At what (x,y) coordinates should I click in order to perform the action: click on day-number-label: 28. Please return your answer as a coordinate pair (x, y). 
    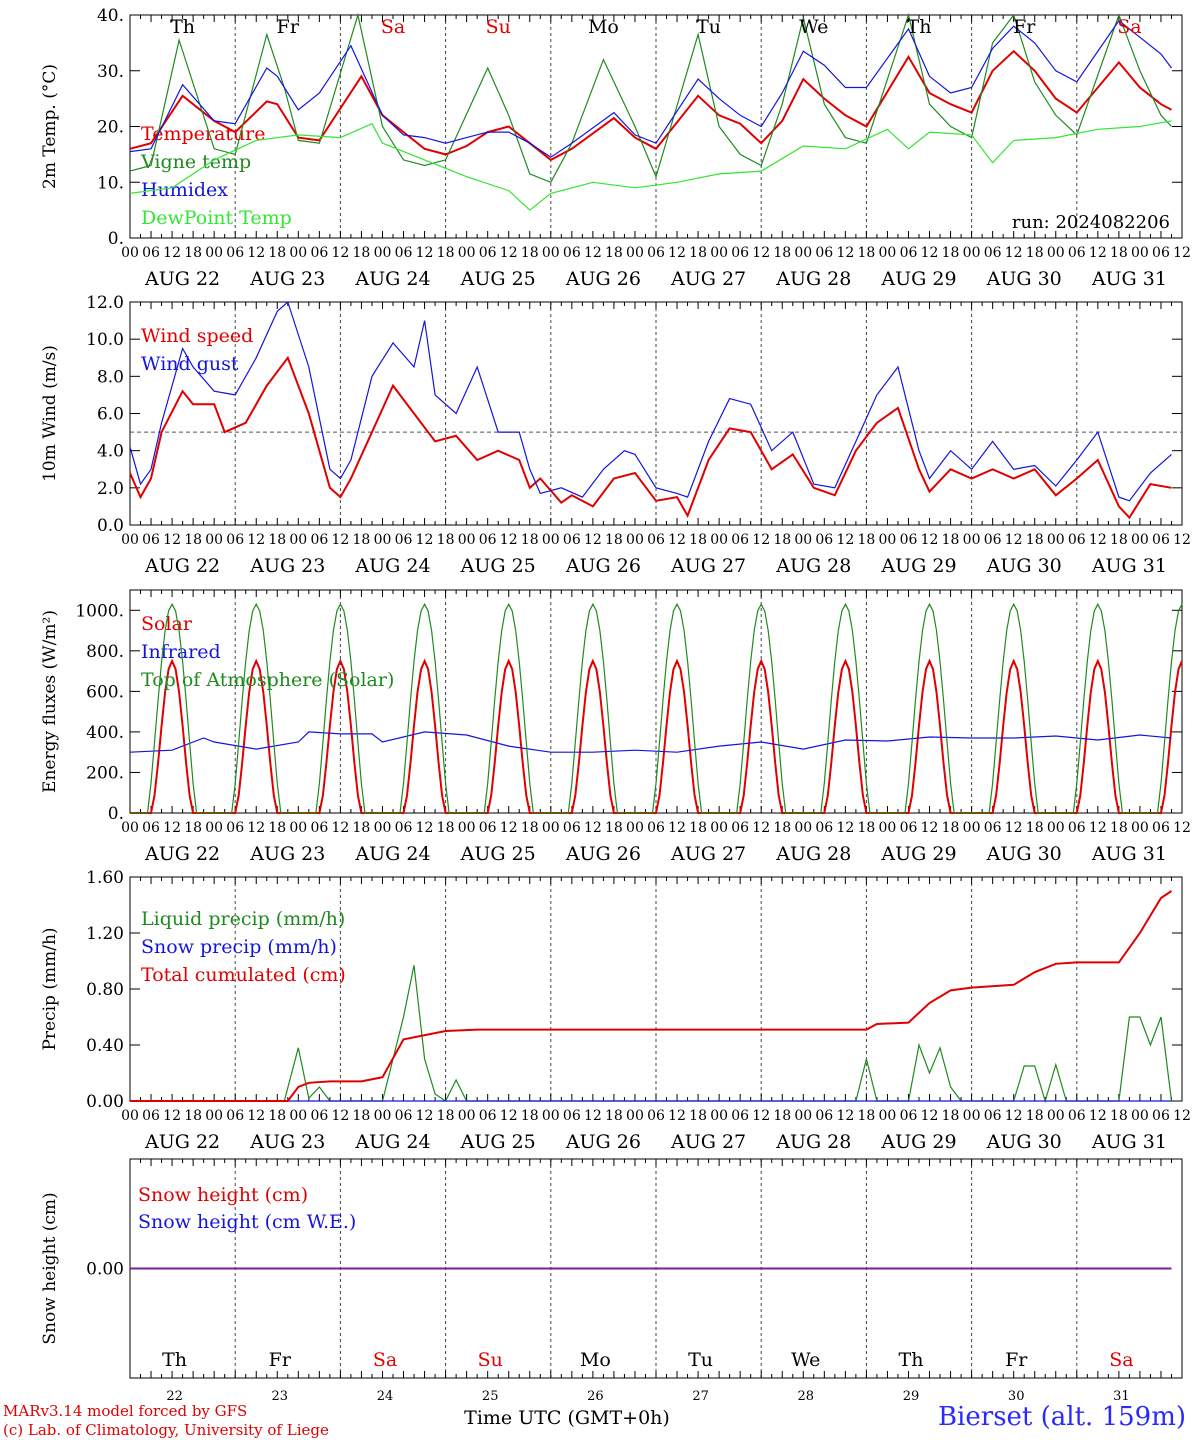
    Looking at the image, I should click on (806, 1396).